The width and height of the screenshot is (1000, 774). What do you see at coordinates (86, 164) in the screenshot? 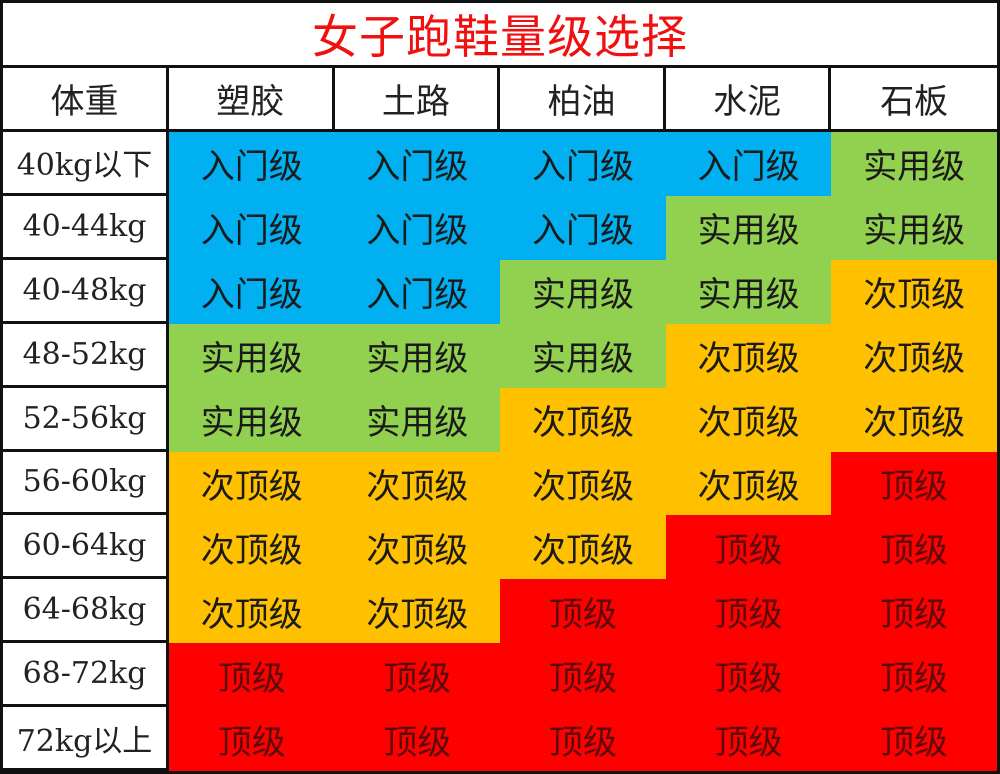
I see `weight-cell: 40kg以下` at bounding box center [86, 164].